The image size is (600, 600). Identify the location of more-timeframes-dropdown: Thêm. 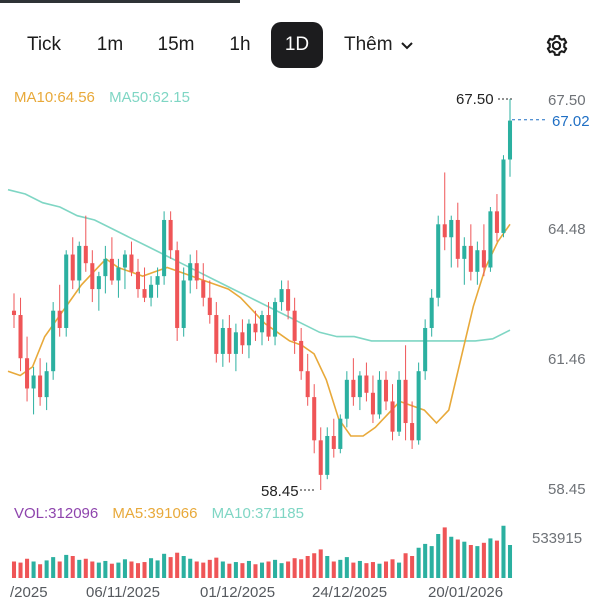
(378, 45).